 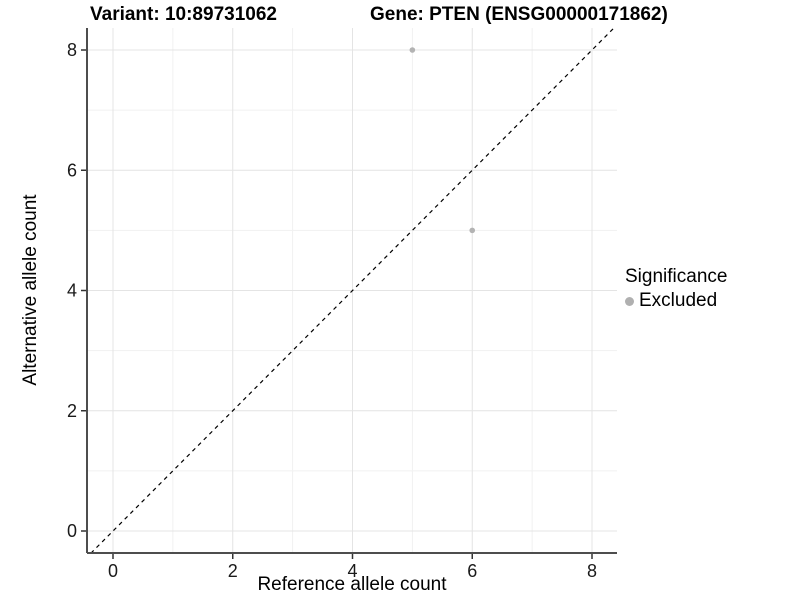 I want to click on y-tick-label: 2, so click(x=72, y=411).